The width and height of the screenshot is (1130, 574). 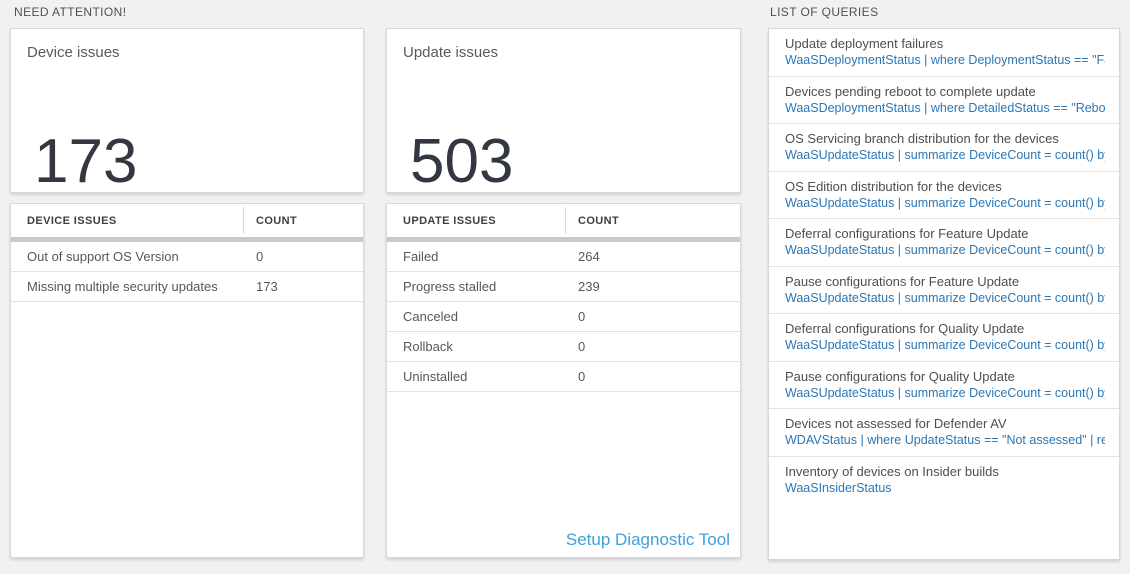 I want to click on table-row: Progress stalled 239, so click(x=563, y=287).